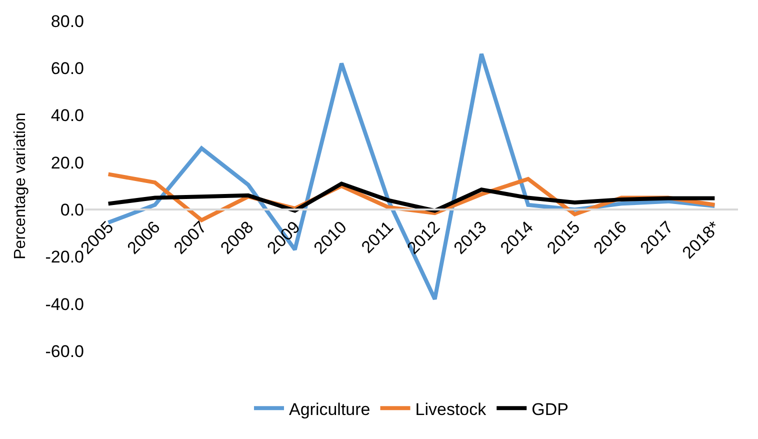 This screenshot has width=758, height=439. What do you see at coordinates (67, 21) in the screenshot?
I see `y-tick-label: 80.0` at bounding box center [67, 21].